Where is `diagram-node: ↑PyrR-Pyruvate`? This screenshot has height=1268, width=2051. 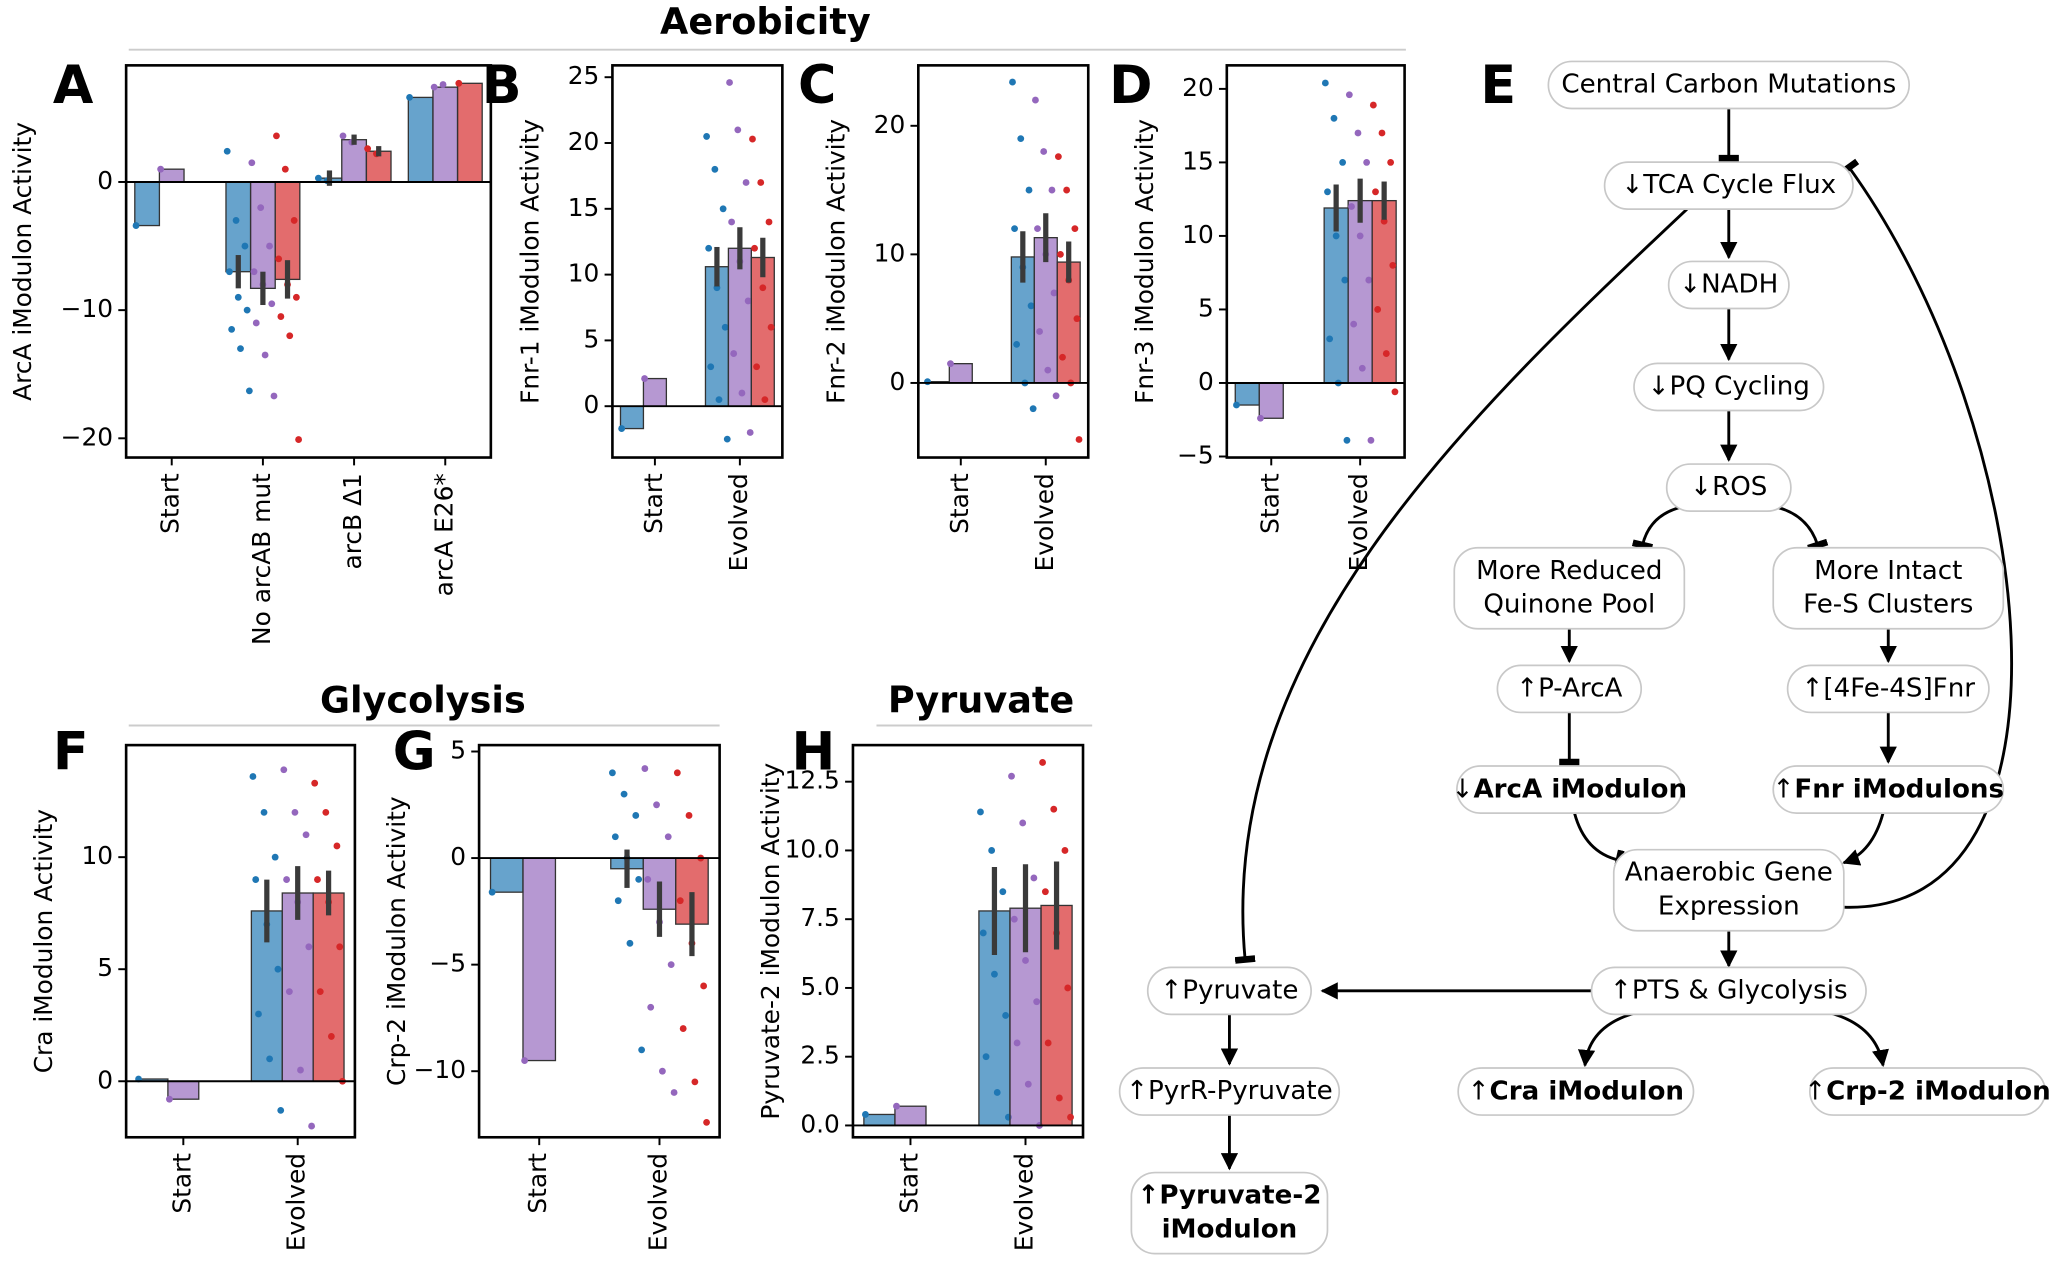
diagram-node: ↑PyrR-Pyruvate is located at coordinates (1229, 1091).